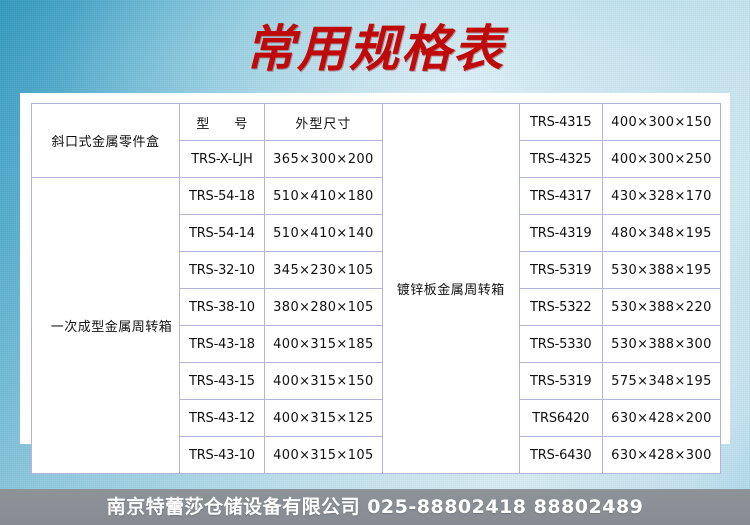  What do you see at coordinates (323, 418) in the screenshot?
I see `left-dimension-7: 400×315×125` at bounding box center [323, 418].